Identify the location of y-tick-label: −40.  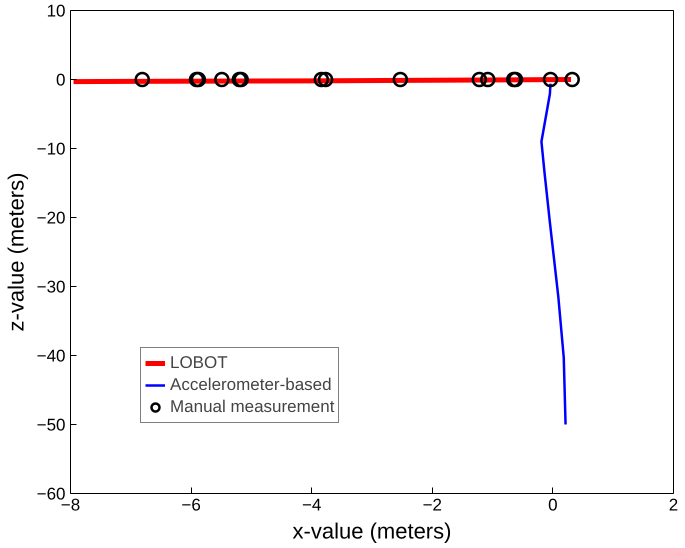
(51, 356).